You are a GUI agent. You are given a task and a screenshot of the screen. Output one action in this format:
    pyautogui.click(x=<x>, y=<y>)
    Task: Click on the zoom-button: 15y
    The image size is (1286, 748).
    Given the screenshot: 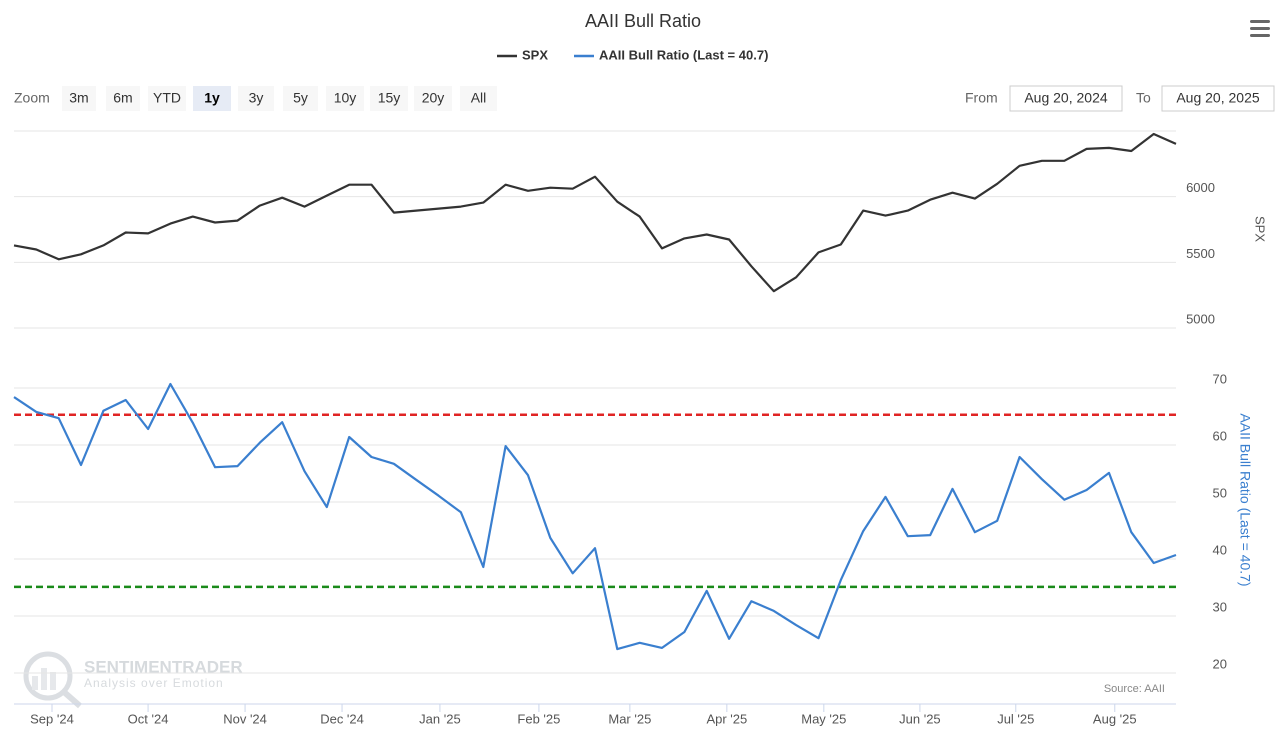 What is the action you would take?
    pyautogui.click(x=389, y=98)
    